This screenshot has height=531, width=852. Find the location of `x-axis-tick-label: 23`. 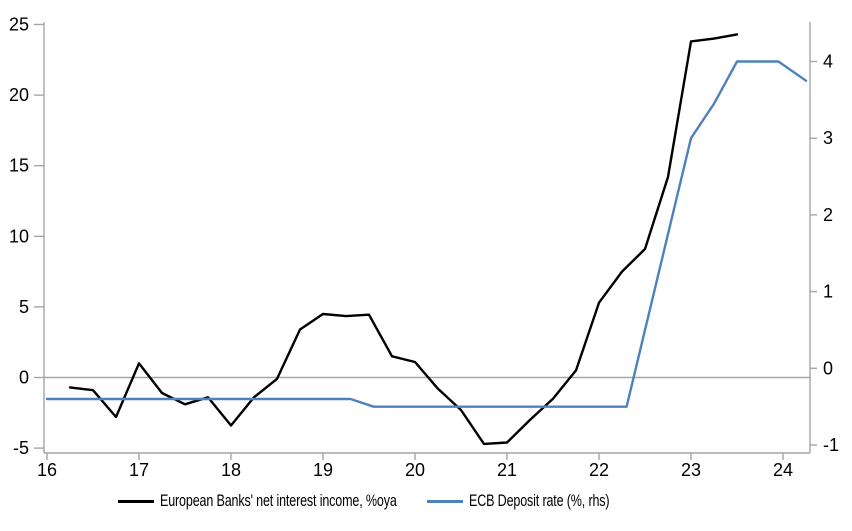

x-axis-tick-label: 23 is located at coordinates (691, 470).